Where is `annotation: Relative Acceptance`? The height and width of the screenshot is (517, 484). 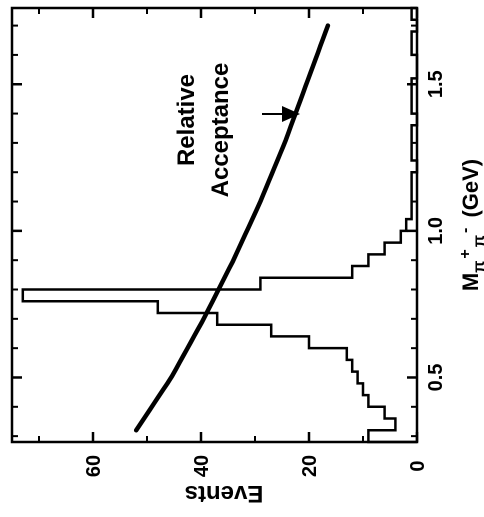
annotation: Relative Acceptance is located at coordinates (236, 130).